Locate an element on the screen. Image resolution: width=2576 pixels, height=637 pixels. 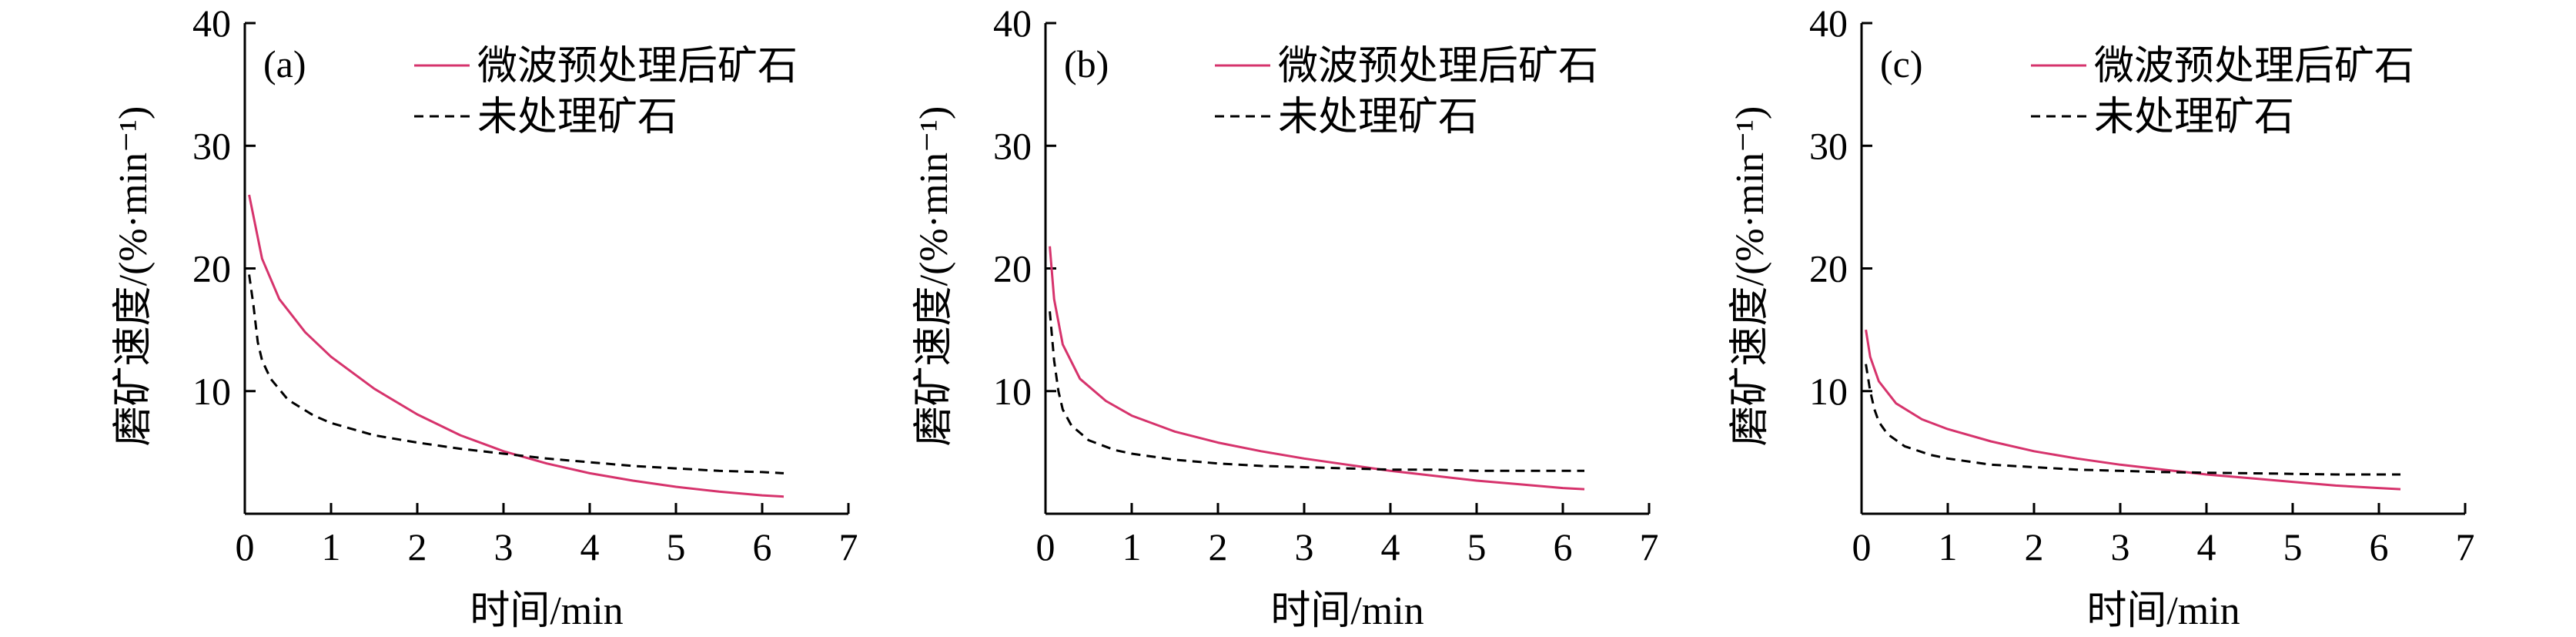
panel-label: (c) is located at coordinates (1902, 63).